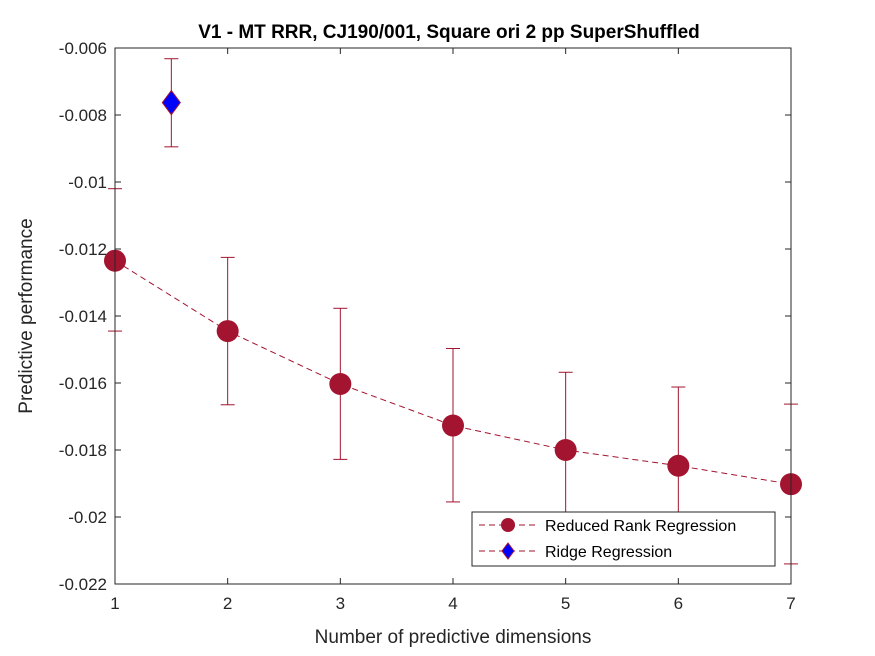  What do you see at coordinates (678, 603) in the screenshot?
I see `x-tick-label: 6` at bounding box center [678, 603].